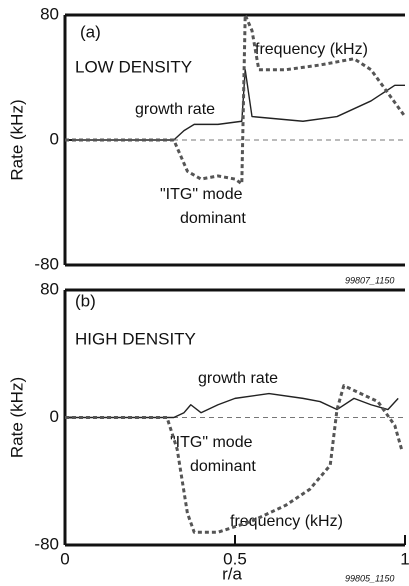 The height and width of the screenshot is (586, 409). What do you see at coordinates (135, 338) in the screenshot?
I see `panel-heading: HIGH DENSITY` at bounding box center [135, 338].